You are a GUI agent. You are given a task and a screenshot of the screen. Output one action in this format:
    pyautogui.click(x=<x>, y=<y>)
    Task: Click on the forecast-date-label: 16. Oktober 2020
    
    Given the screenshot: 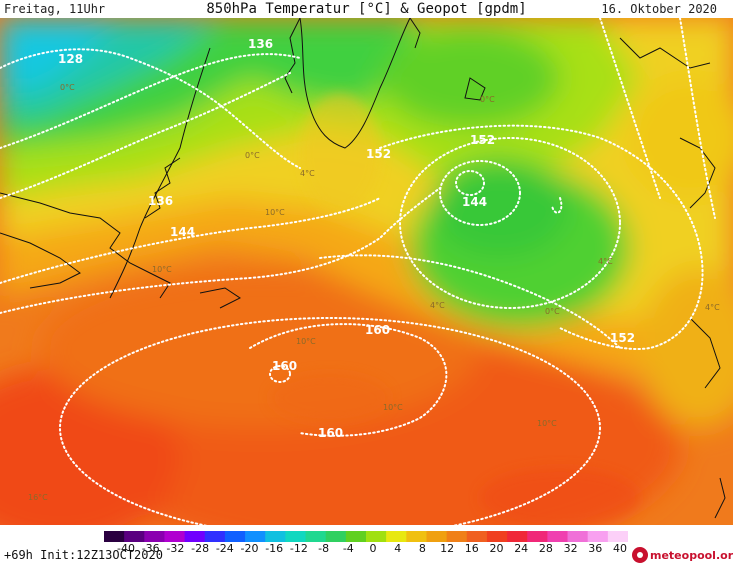 What is the action you would take?
    pyautogui.click(x=659, y=9)
    